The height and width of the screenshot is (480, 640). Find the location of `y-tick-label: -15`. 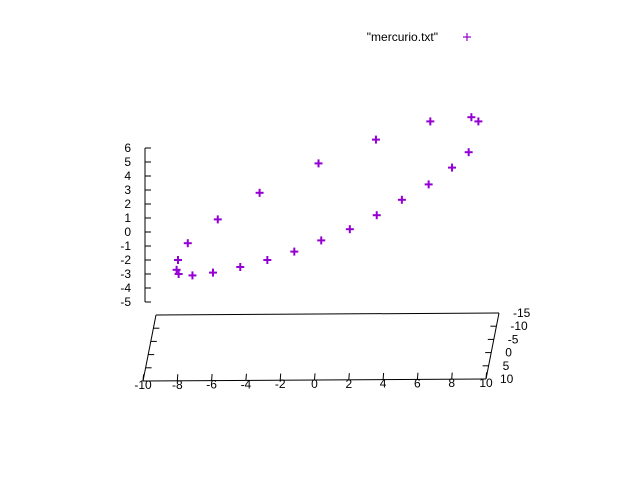

y-tick-label: -15 is located at coordinates (522, 313).